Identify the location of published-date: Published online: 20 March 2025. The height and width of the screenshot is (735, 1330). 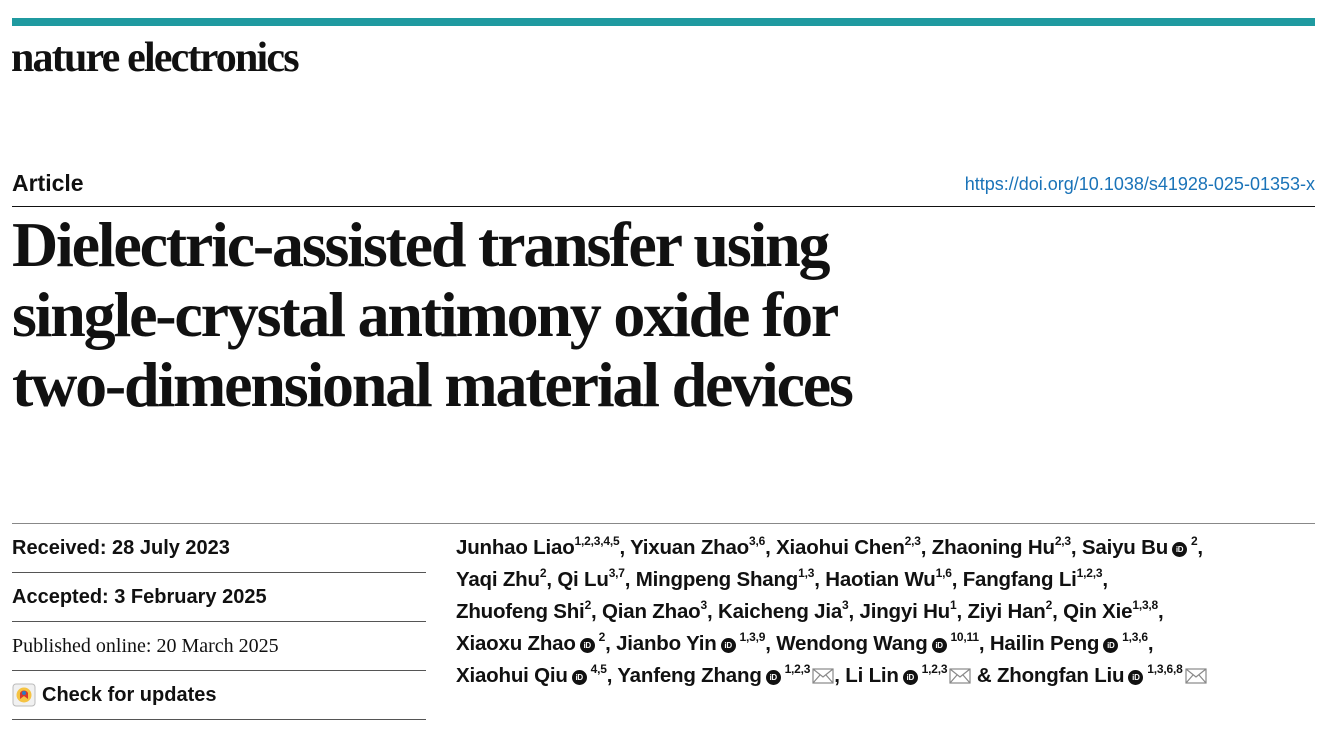
(219, 646).